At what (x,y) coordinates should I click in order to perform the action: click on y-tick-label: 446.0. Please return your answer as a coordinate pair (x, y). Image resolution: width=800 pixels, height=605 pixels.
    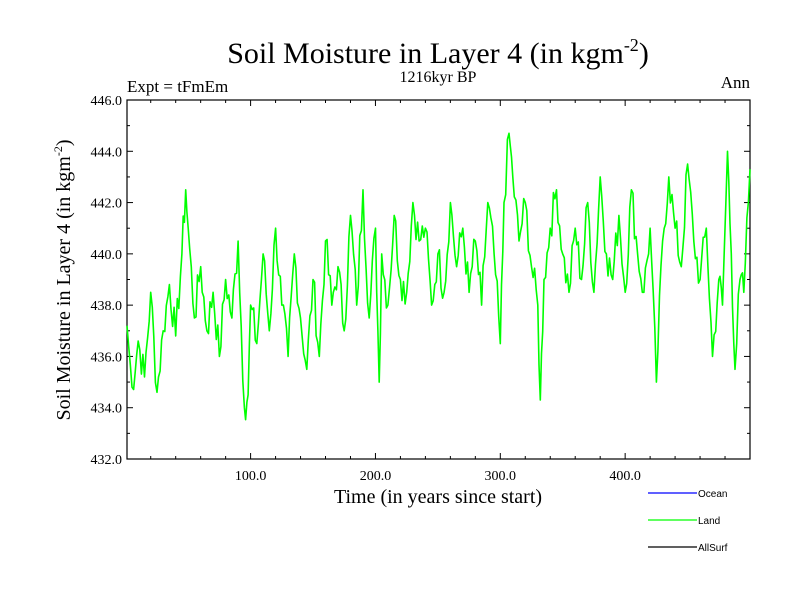
    Looking at the image, I should click on (107, 101).